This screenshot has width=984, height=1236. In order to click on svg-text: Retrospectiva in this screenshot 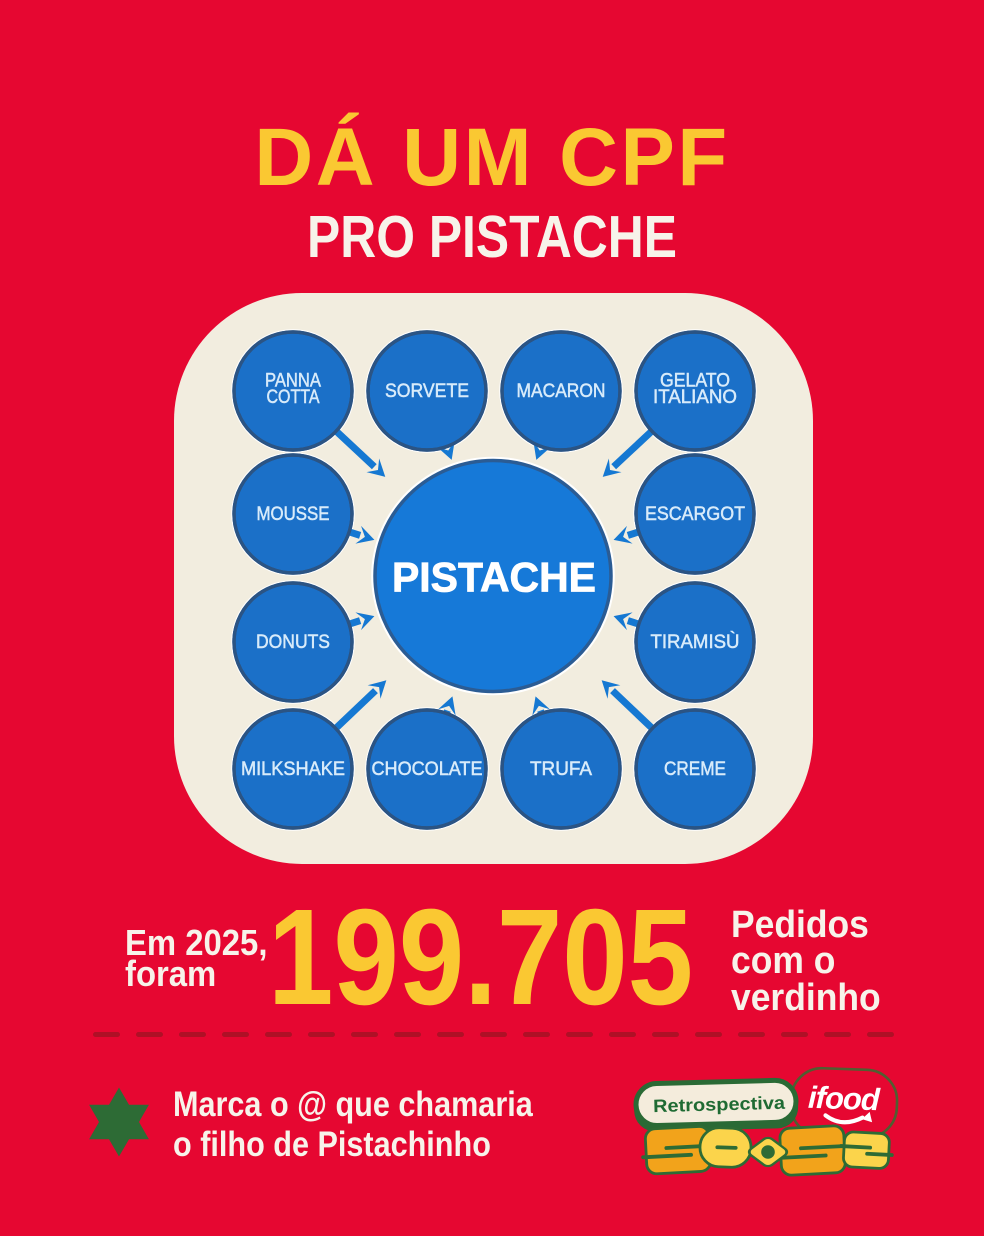, I will do `click(720, 1104)`.